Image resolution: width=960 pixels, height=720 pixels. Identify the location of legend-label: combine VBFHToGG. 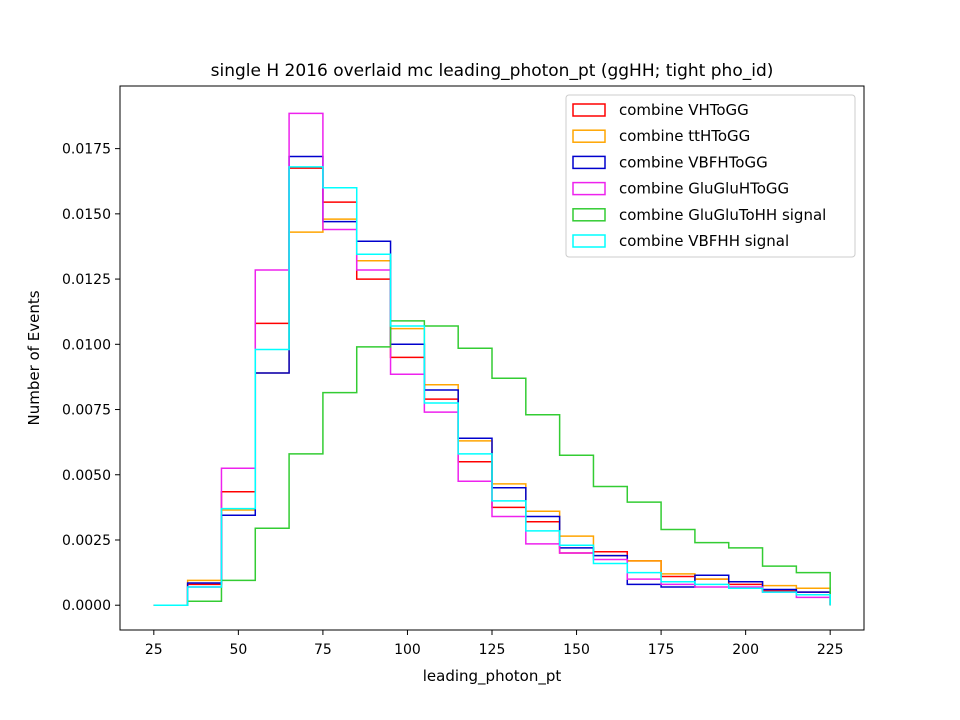
(693, 162).